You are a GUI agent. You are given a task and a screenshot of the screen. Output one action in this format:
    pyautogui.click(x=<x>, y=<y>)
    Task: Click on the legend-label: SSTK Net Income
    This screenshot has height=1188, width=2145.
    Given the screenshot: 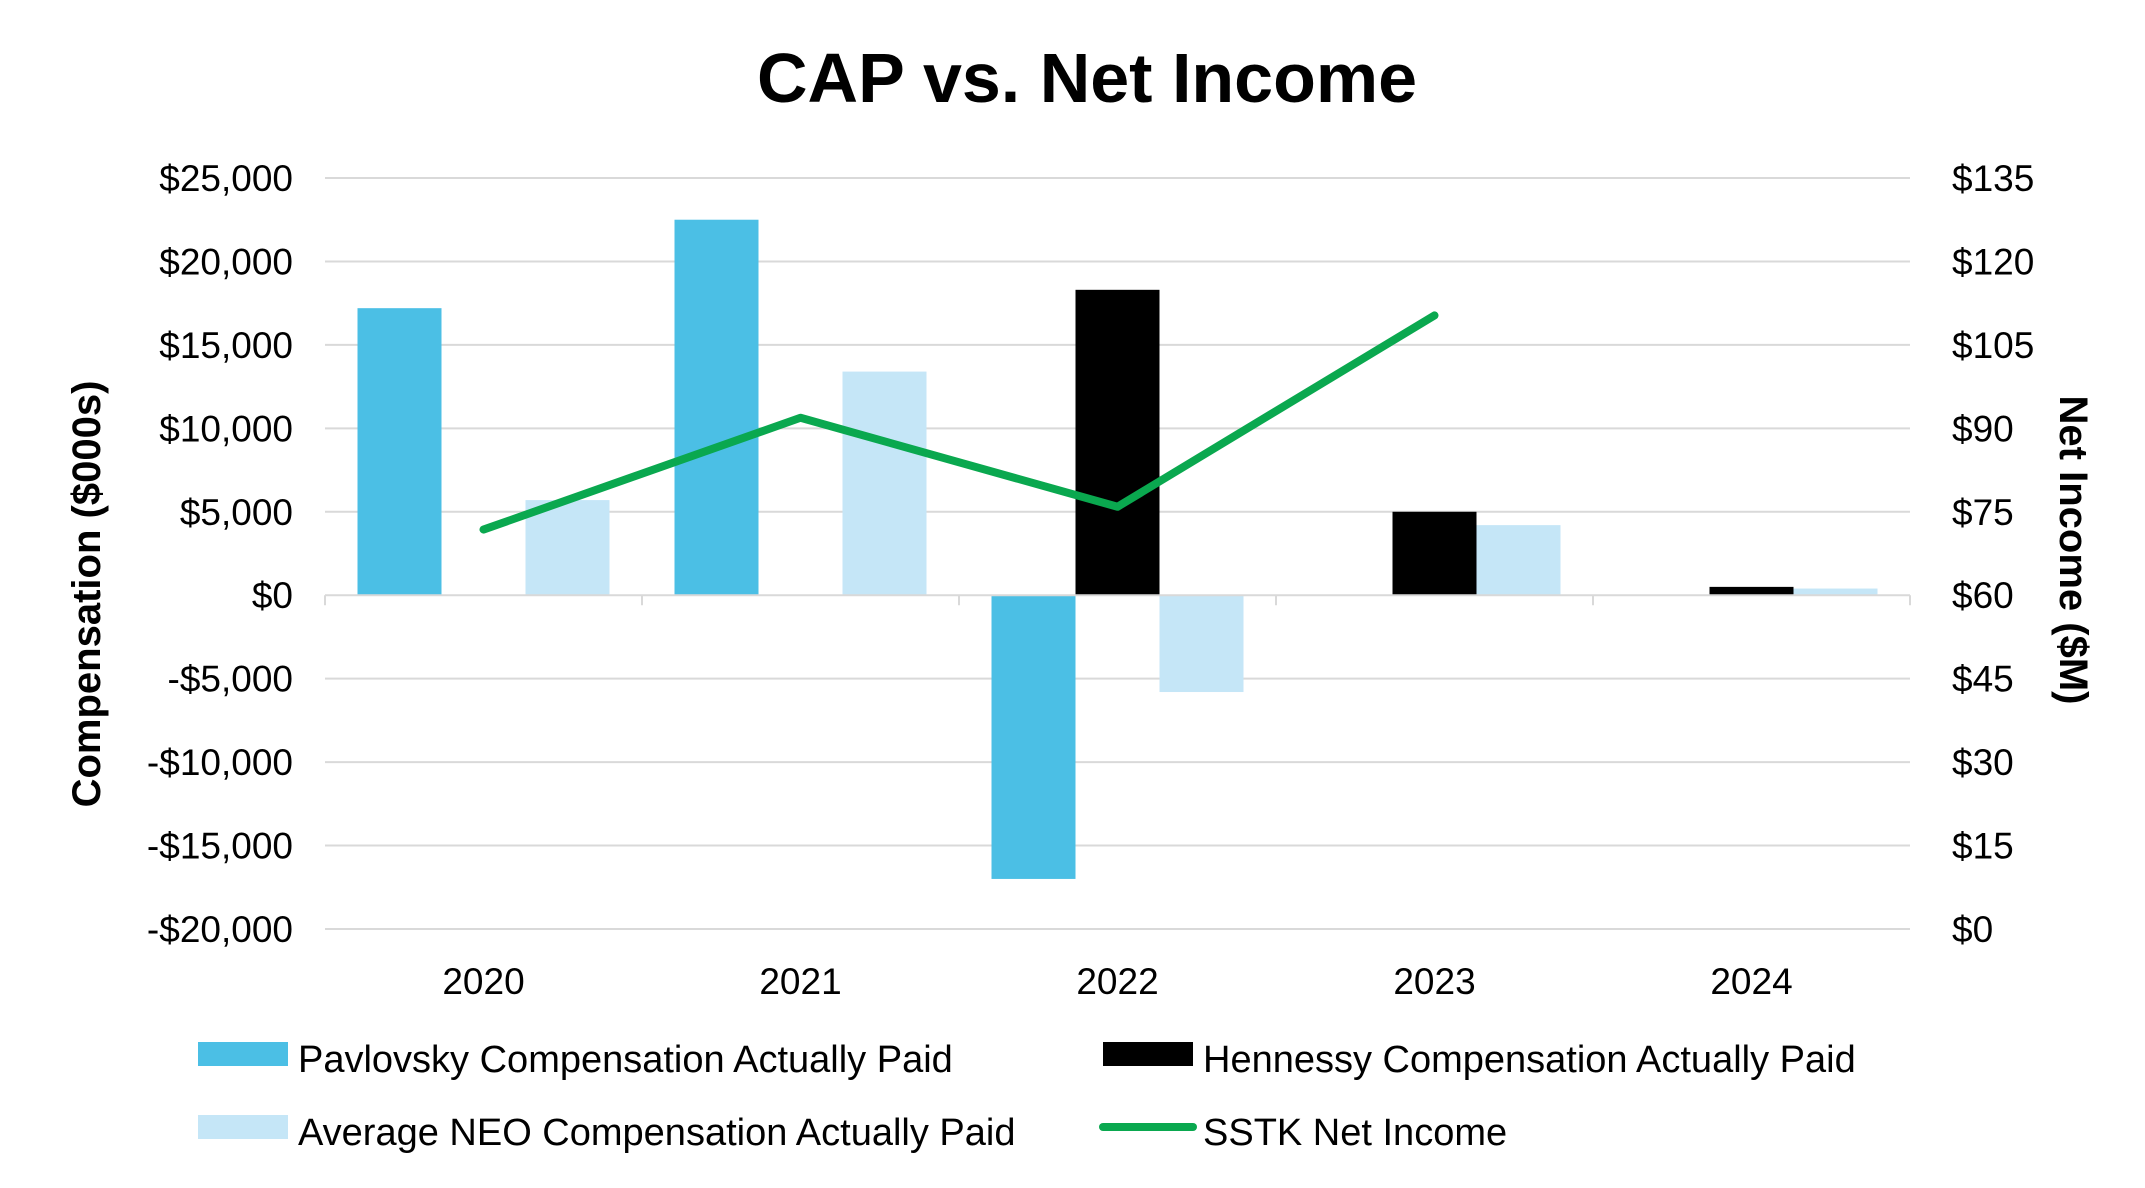 What is the action you would take?
    pyautogui.click(x=1355, y=1133)
    